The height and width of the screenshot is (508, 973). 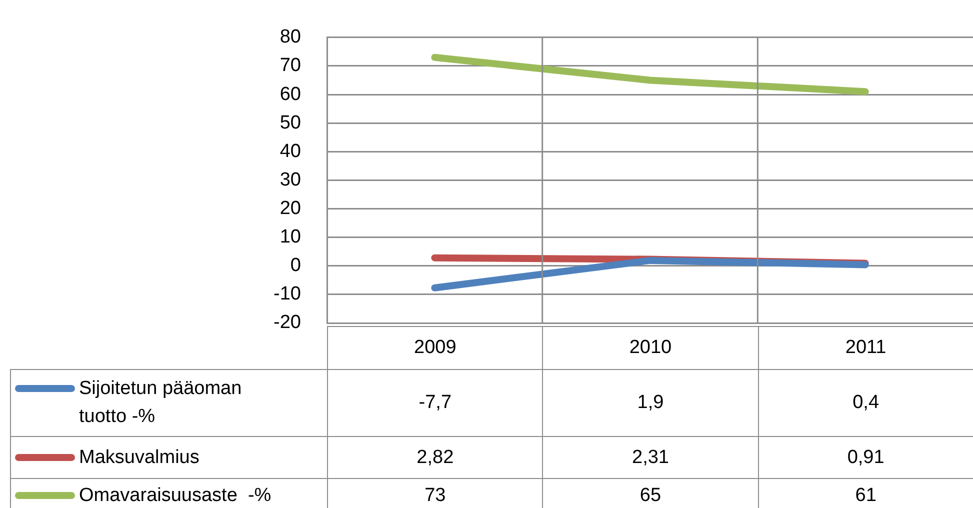 I want to click on data-label: 65, so click(x=650, y=493).